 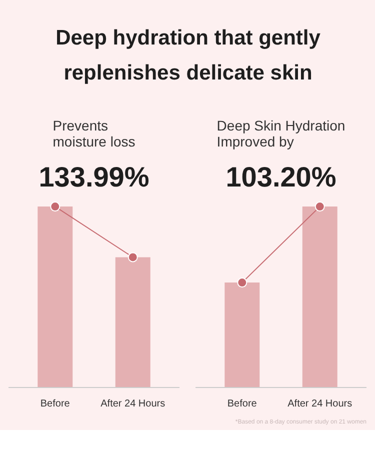 I want to click on text: Deep hydration that gently replenishes delicate skin, so click(x=188, y=55).